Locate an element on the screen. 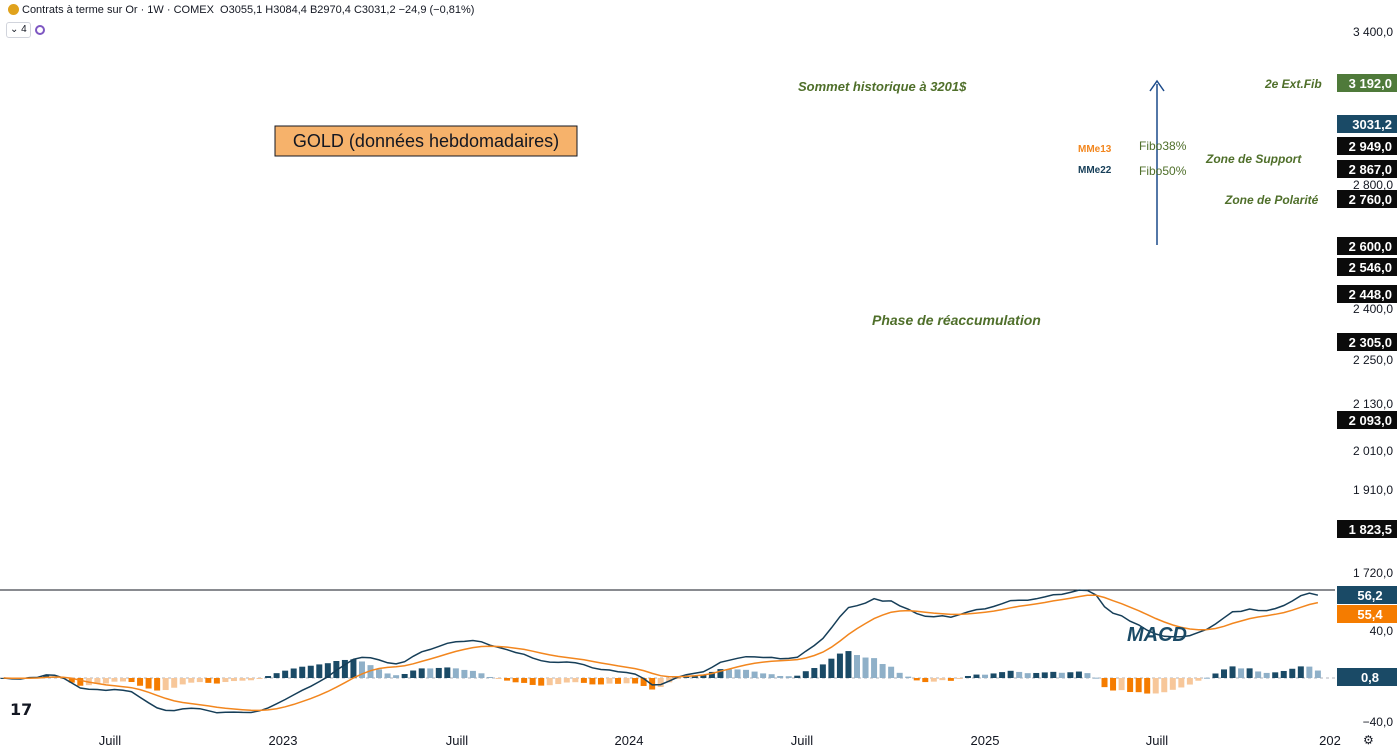 The image size is (1400, 754). indicator-collapse-button: ⌄ 4 is located at coordinates (18, 30).